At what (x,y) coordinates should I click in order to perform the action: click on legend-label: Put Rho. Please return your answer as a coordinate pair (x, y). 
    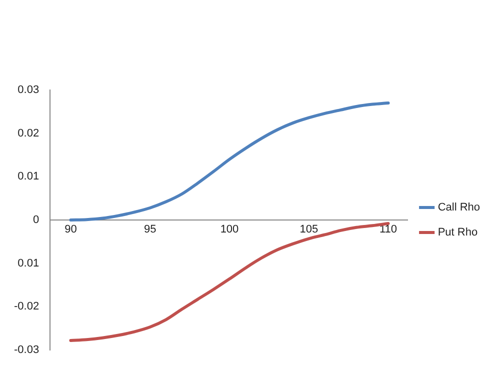
    Looking at the image, I should click on (458, 232).